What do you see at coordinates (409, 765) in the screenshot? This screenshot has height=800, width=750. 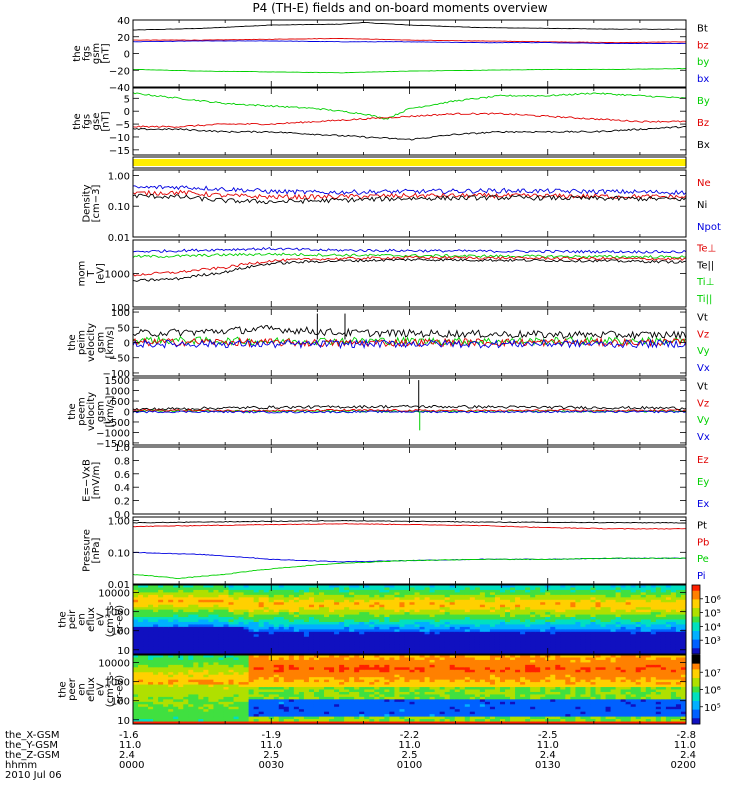 I see `footer-value: 0100` at bounding box center [409, 765].